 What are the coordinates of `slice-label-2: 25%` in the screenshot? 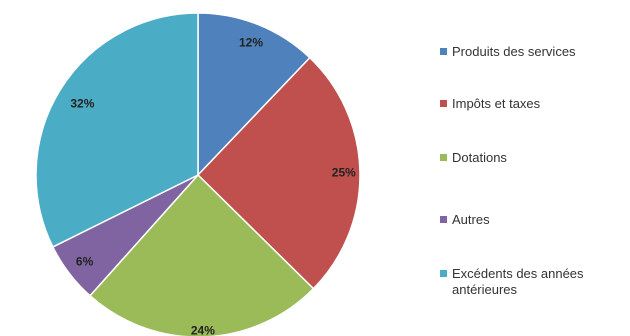 It's located at (344, 173).